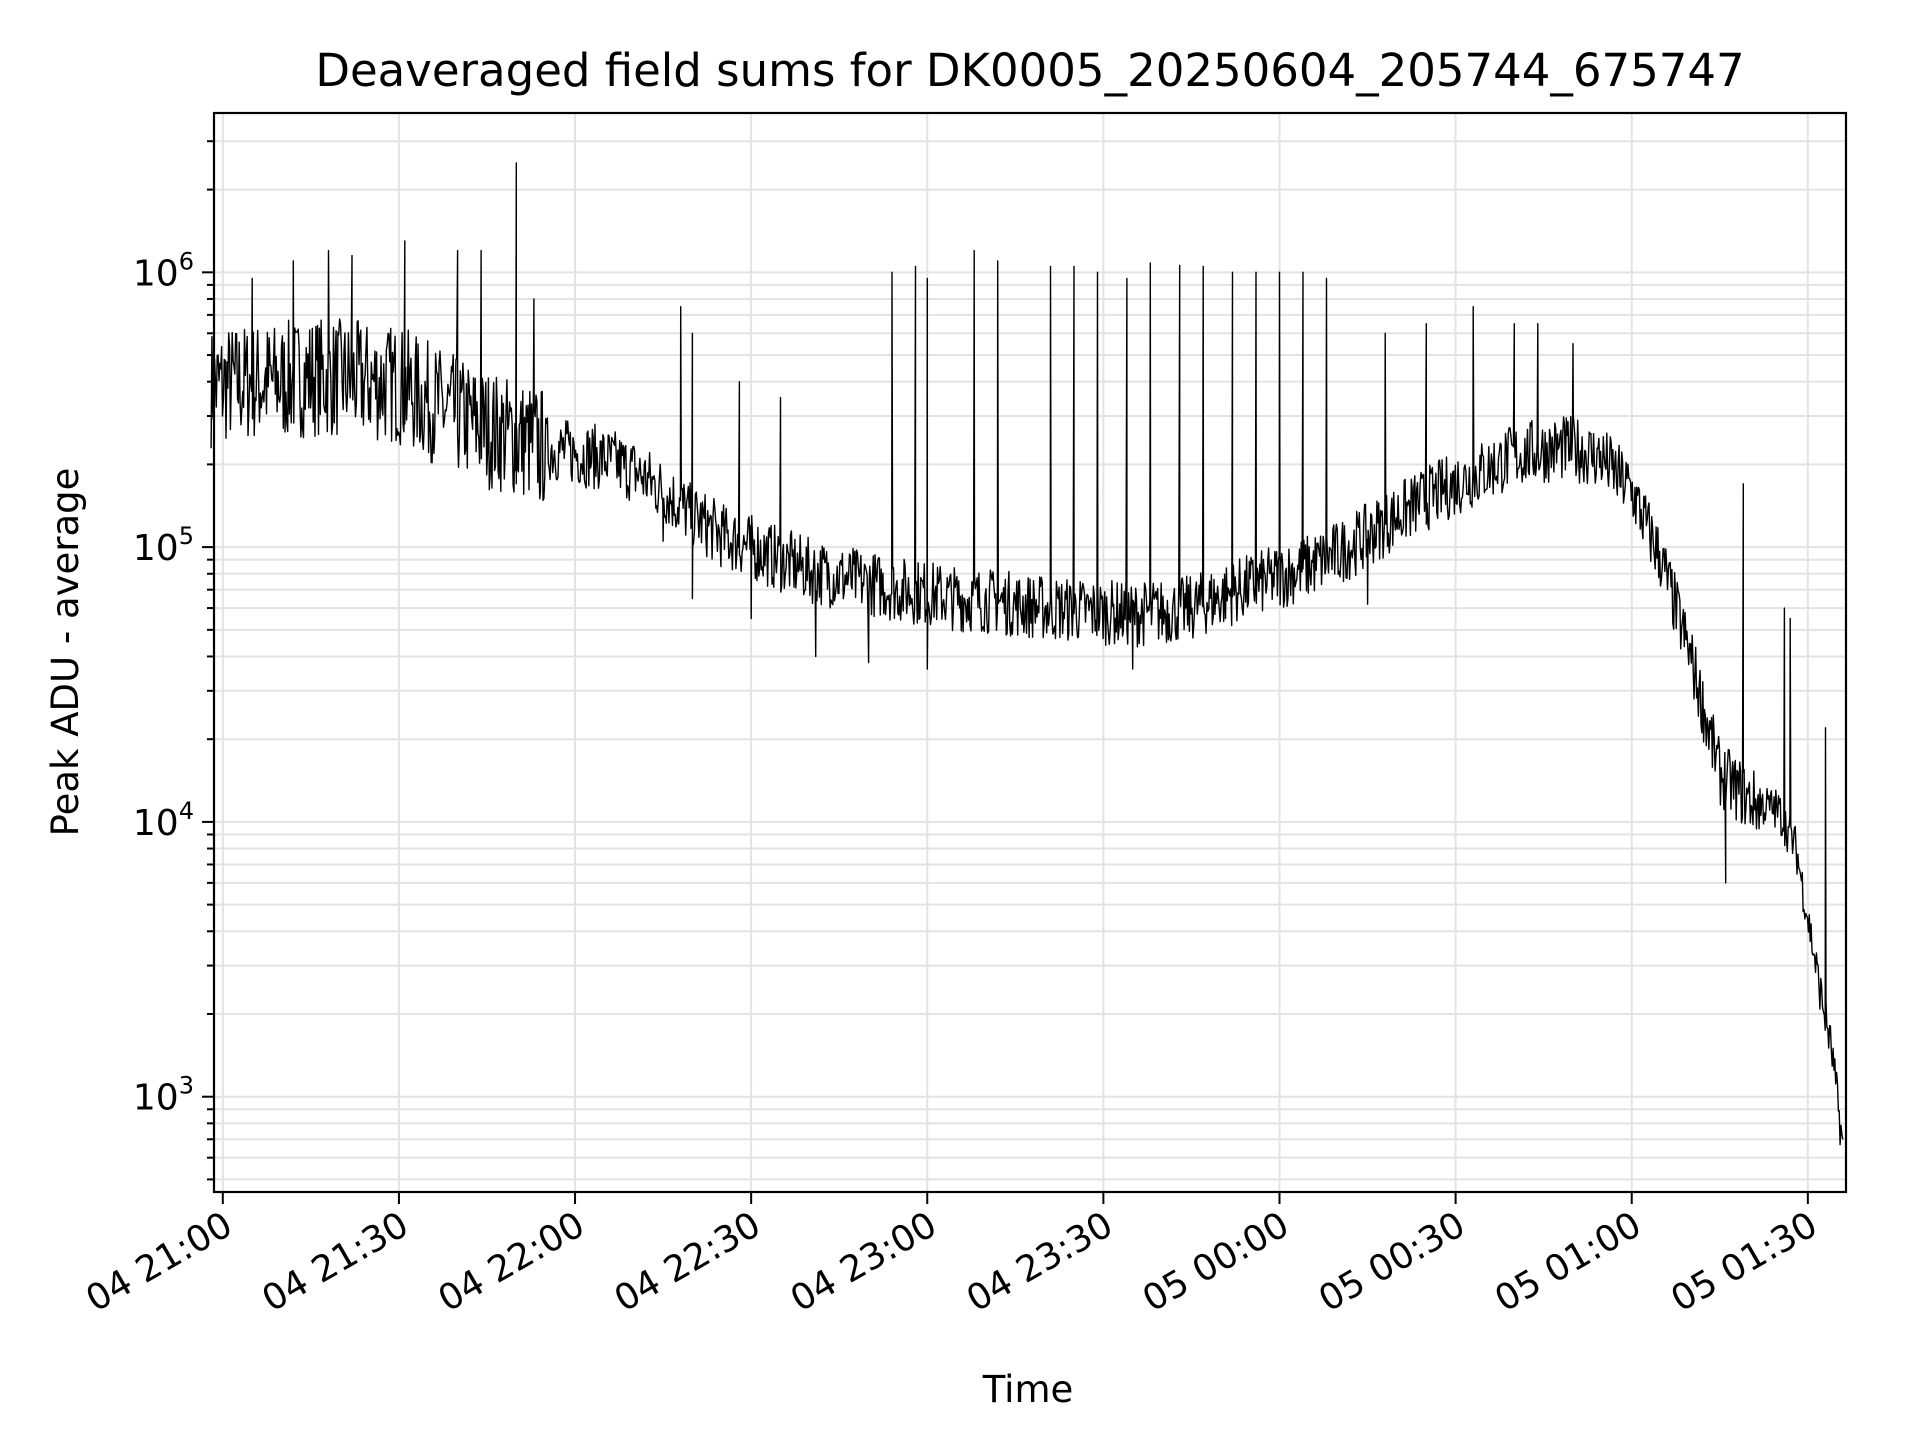 Image resolution: width=1920 pixels, height=1440 pixels. Describe the element at coordinates (186, 811) in the screenshot. I see `y-tick-exponent: 4` at that location.